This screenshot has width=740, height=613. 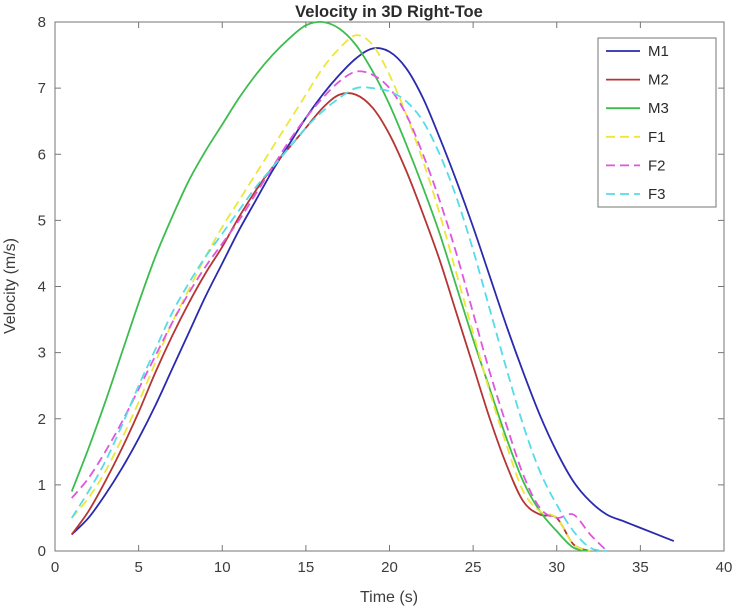 I want to click on x-tick-label: 30, so click(x=556, y=567).